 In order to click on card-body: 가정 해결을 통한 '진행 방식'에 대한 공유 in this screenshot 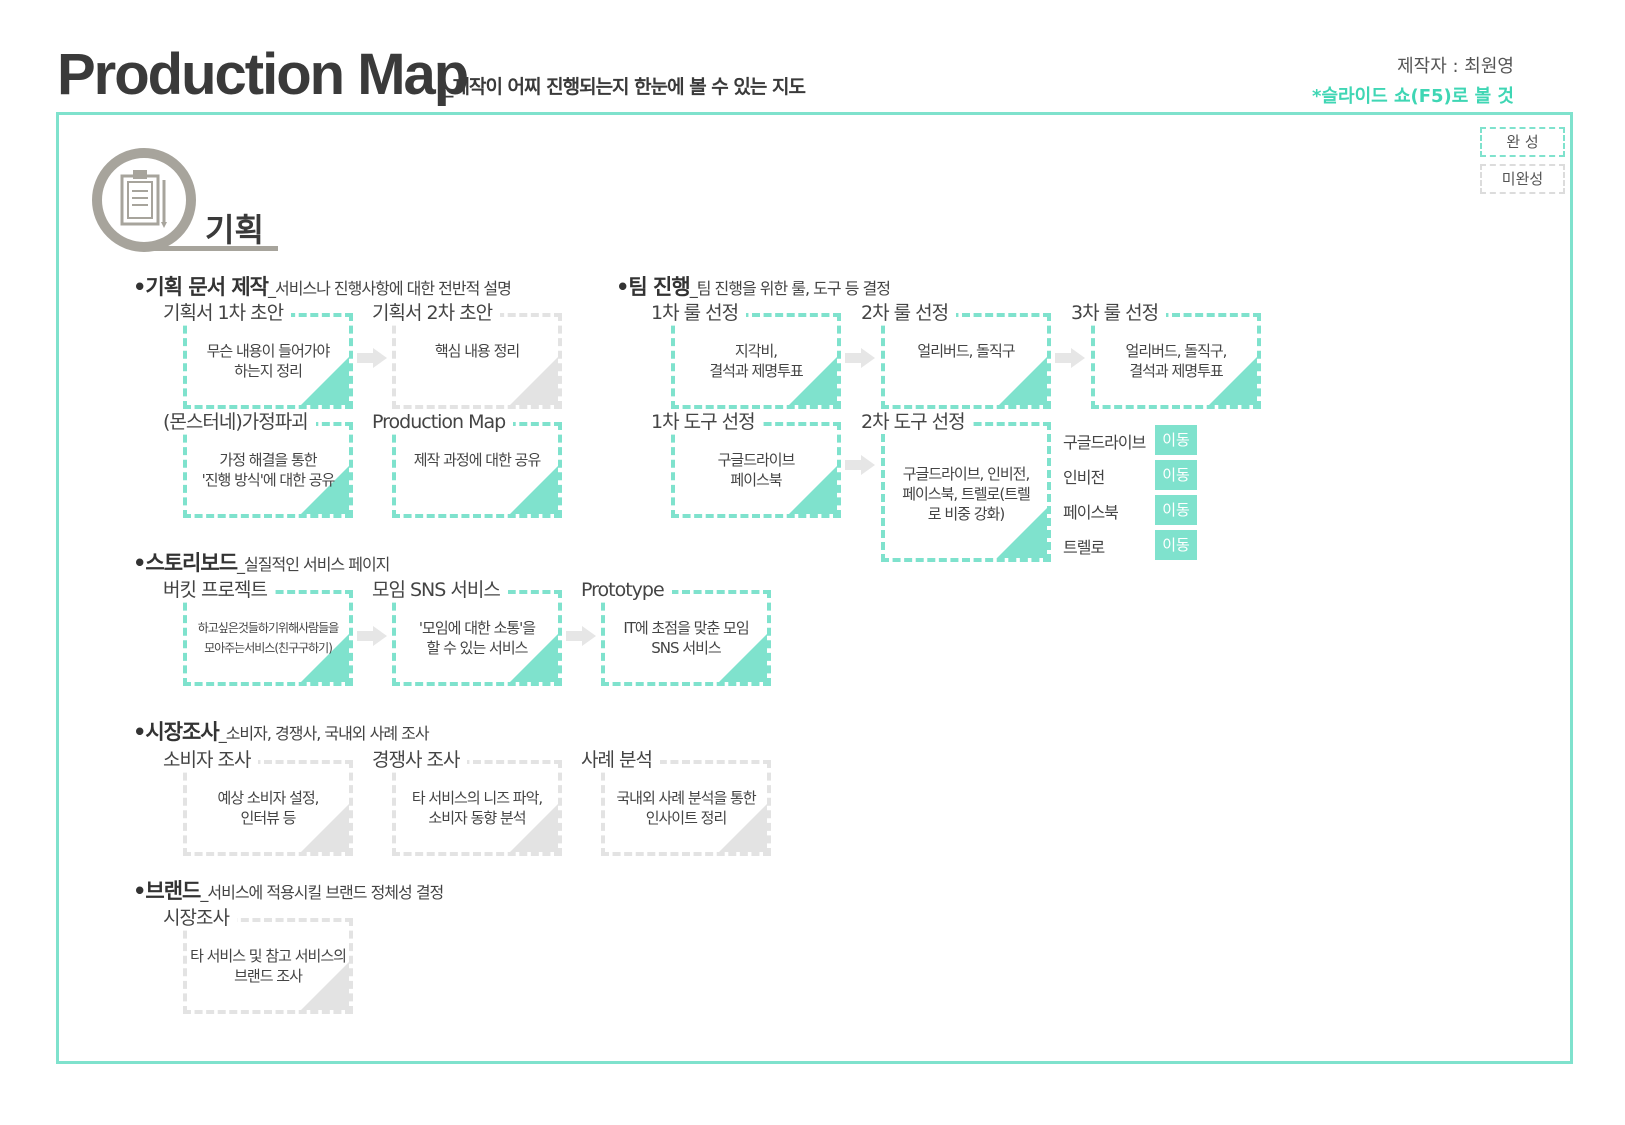, I will do `click(268, 470)`.